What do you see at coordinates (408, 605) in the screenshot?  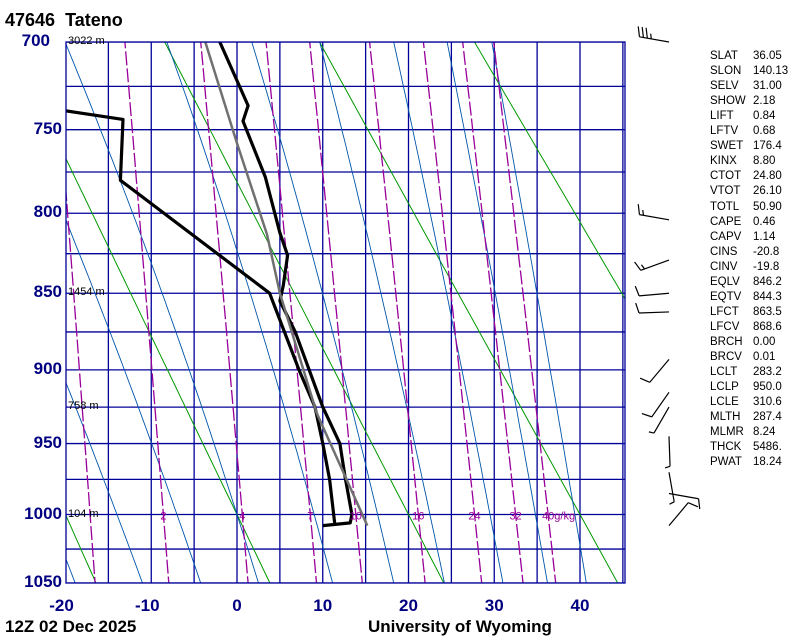 I see `temperature-tick-label: 20` at bounding box center [408, 605].